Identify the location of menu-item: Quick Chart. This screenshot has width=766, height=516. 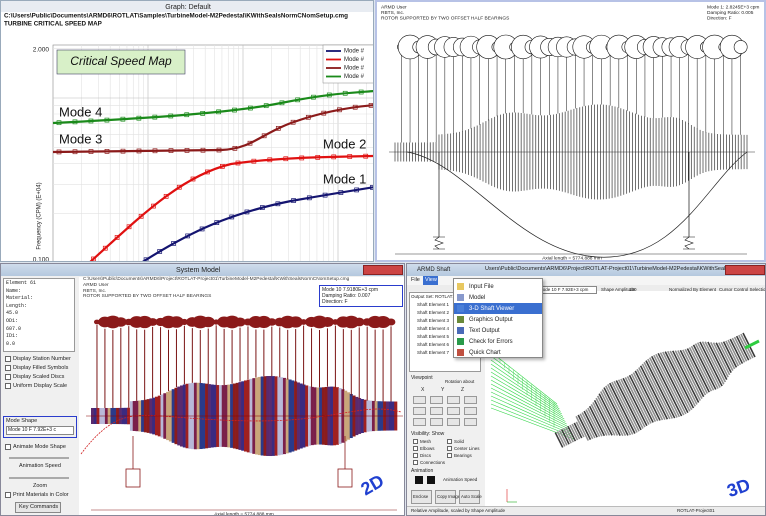
(498, 352).